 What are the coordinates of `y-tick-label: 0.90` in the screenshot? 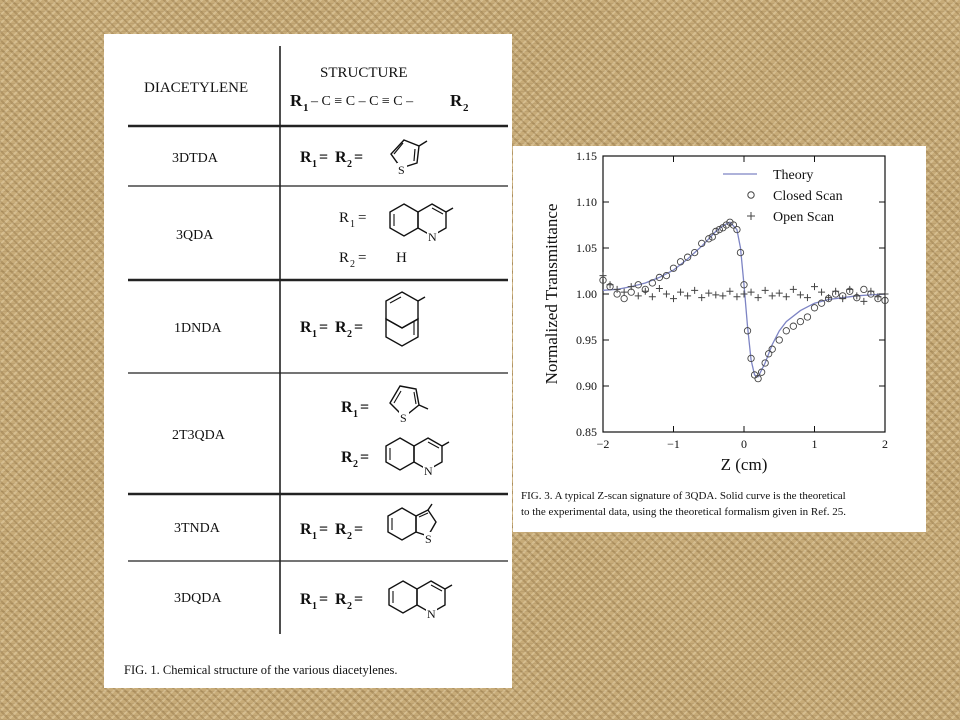 It's located at (586, 386).